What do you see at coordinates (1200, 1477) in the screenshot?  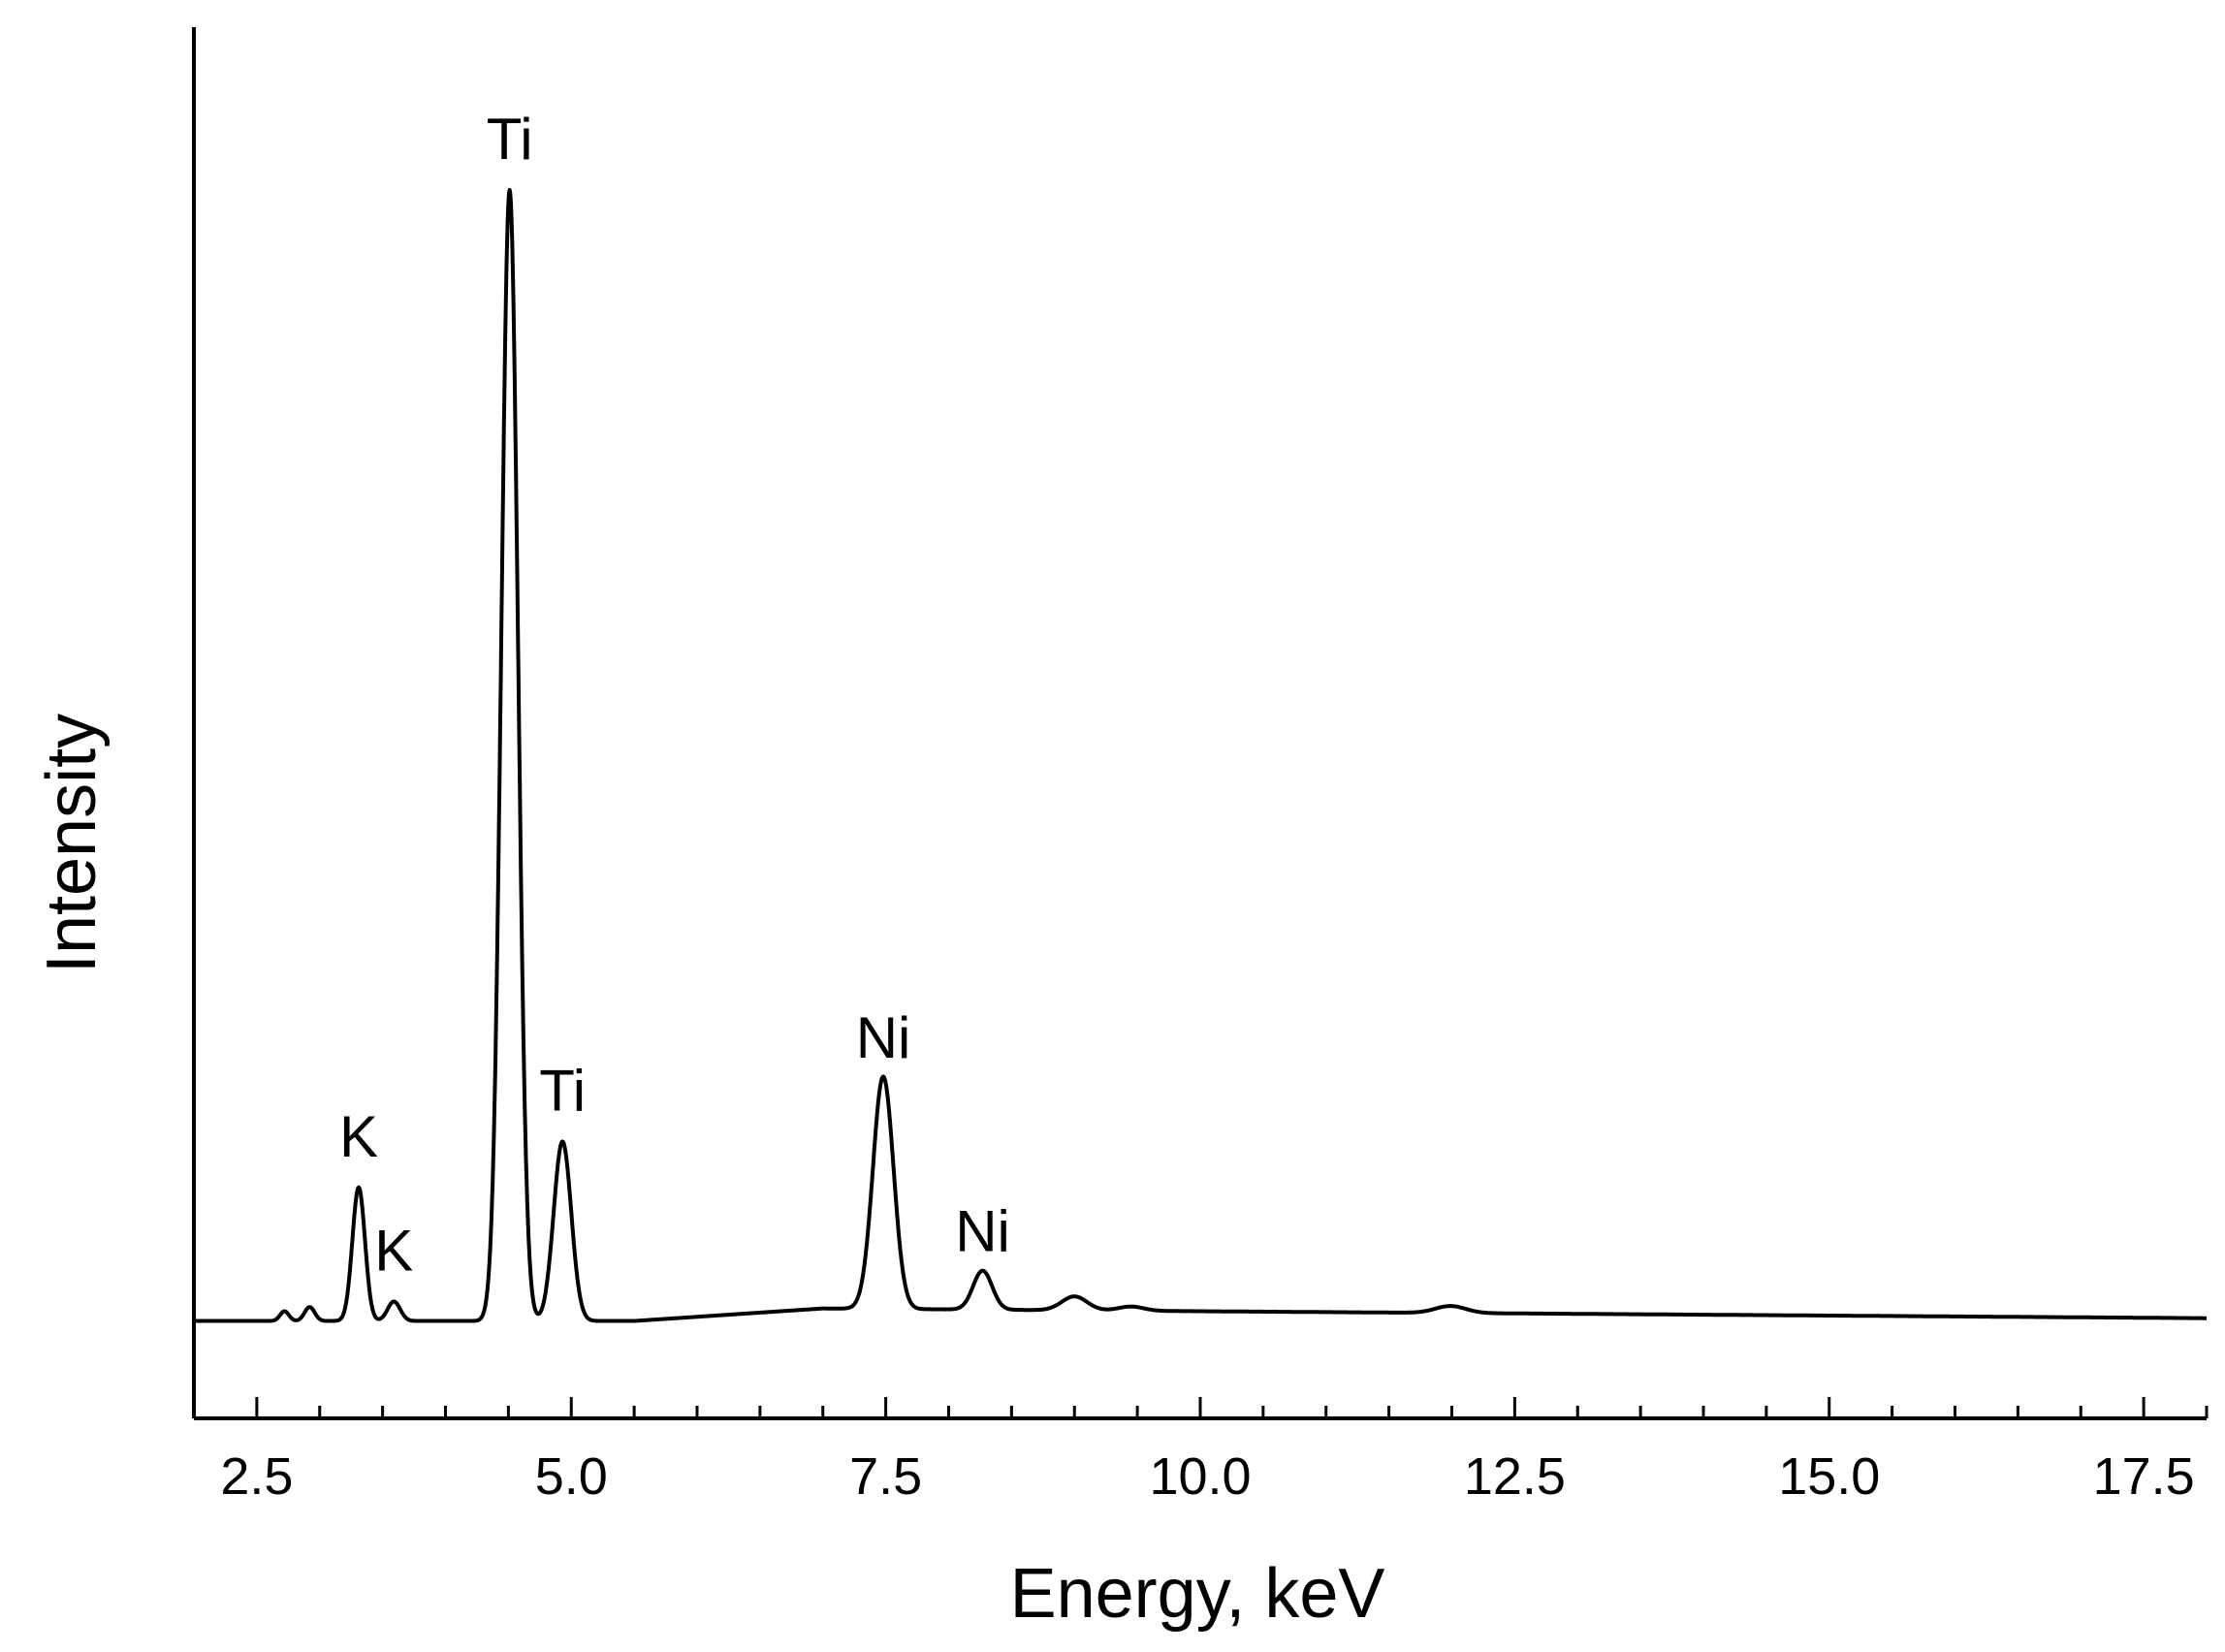 I see `x-tick-label: 10.0` at bounding box center [1200, 1477].